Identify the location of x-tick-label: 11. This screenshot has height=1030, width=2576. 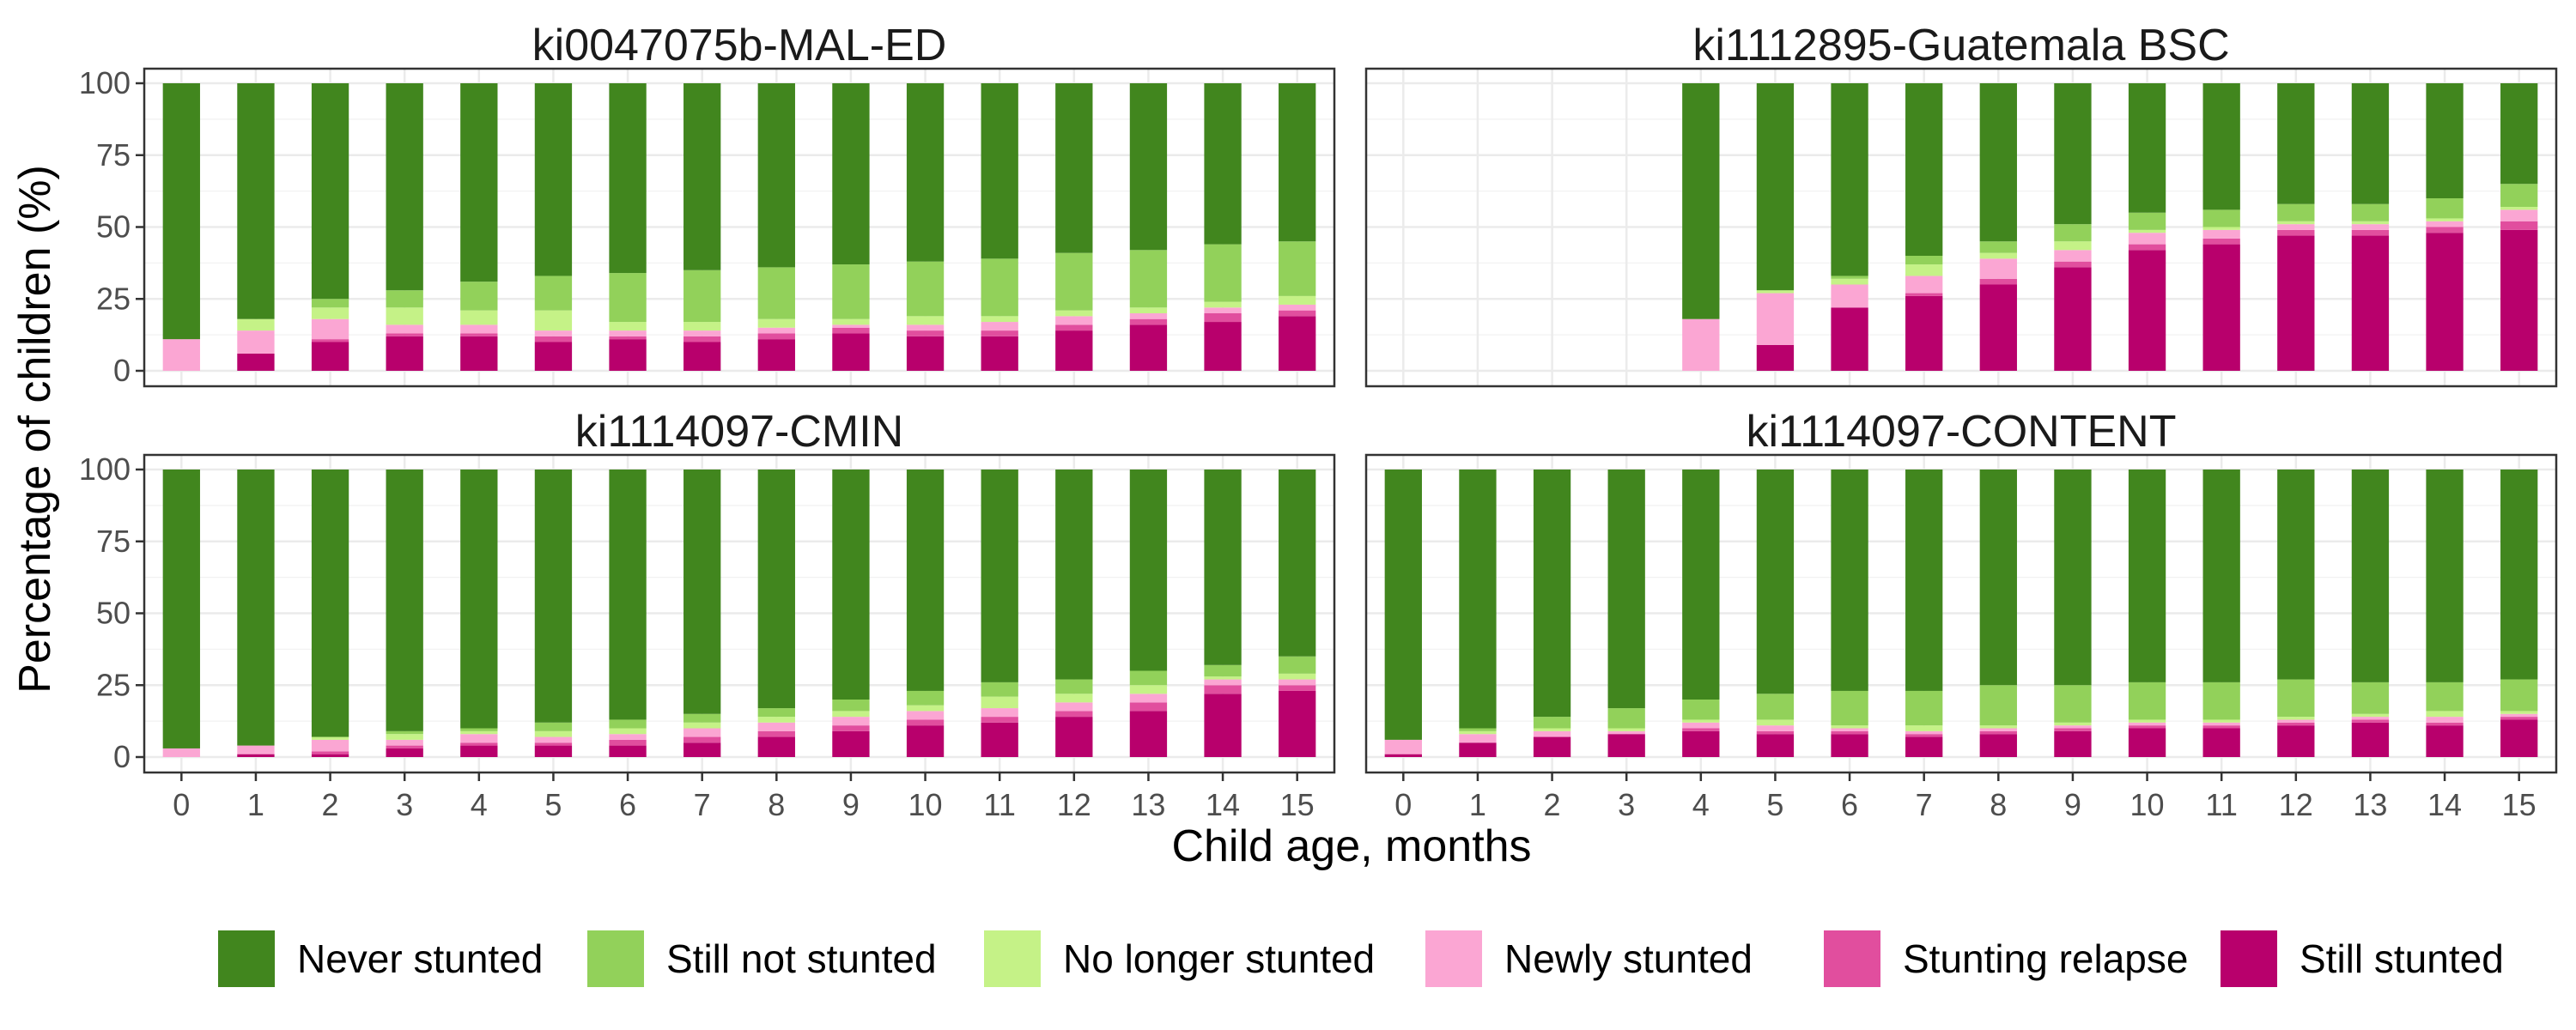
(2222, 804).